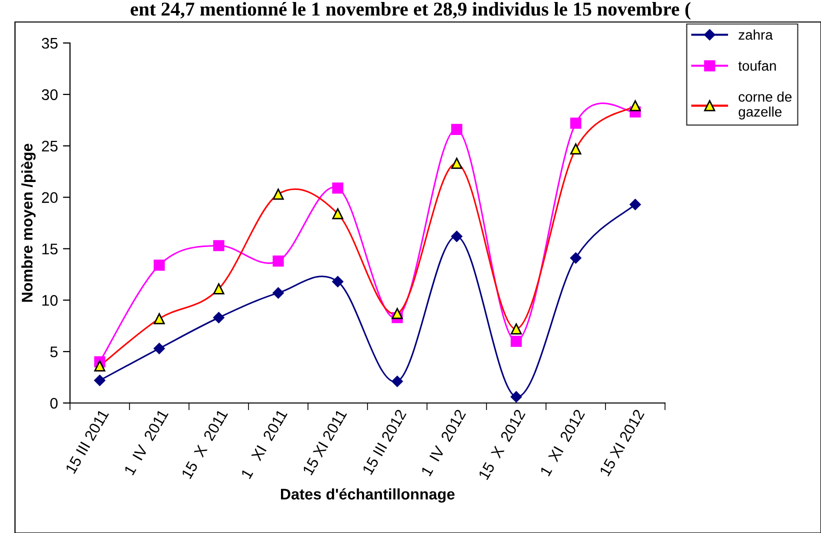  Describe the element at coordinates (410, 11) in the screenshot. I see `text: ent 24,7 mentionné le 1 novembre et 28,9 individus le 15 novembre (` at that location.